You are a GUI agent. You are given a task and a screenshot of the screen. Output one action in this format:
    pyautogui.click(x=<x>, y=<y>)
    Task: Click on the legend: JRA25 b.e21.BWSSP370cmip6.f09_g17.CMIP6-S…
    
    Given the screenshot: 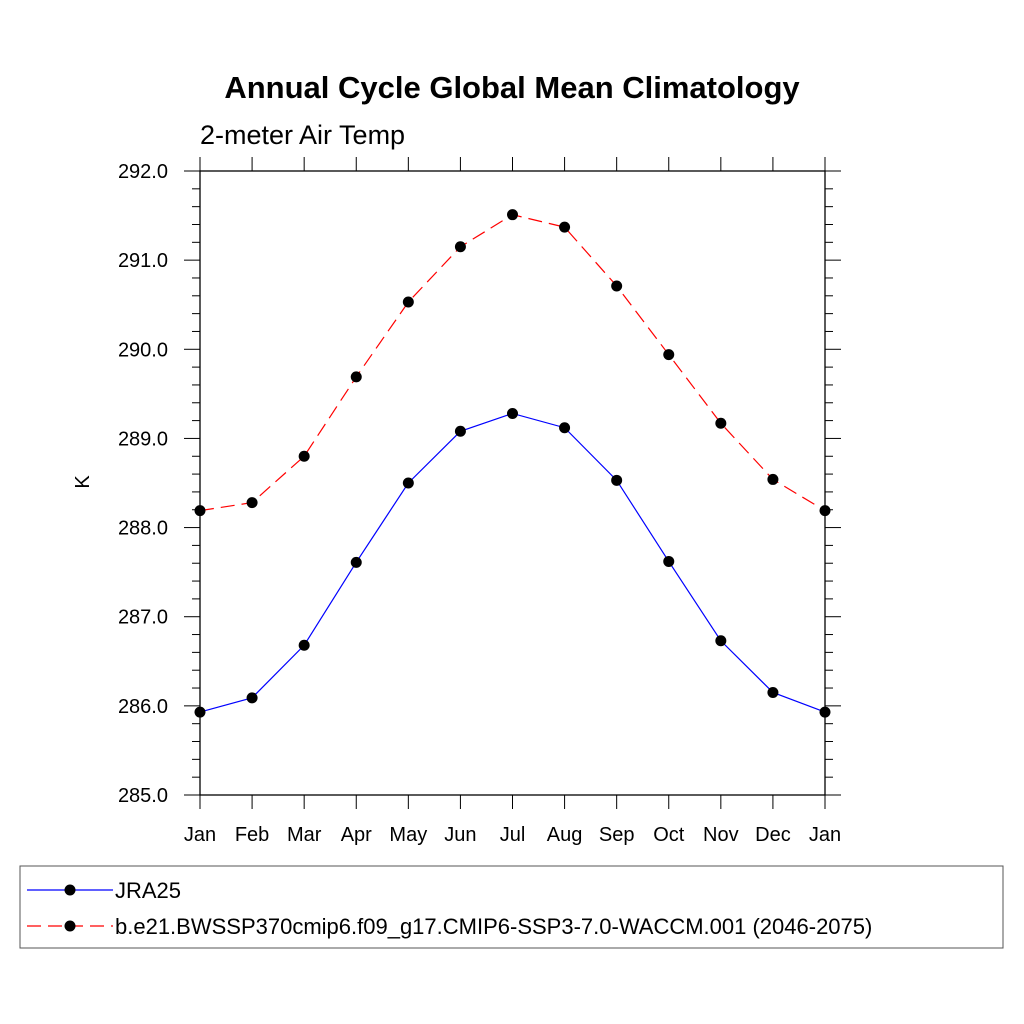 What is the action you would take?
    pyautogui.click(x=449, y=908)
    